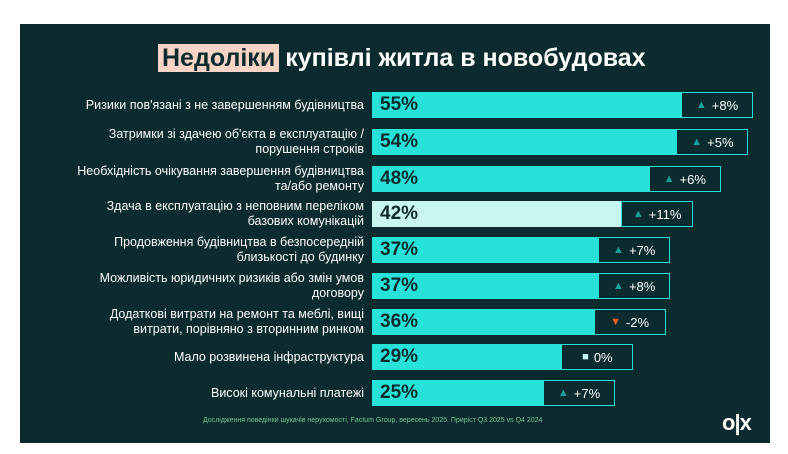  I want to click on chart-title: Недоліки купівлі житла в новобудовах, so click(402, 58).